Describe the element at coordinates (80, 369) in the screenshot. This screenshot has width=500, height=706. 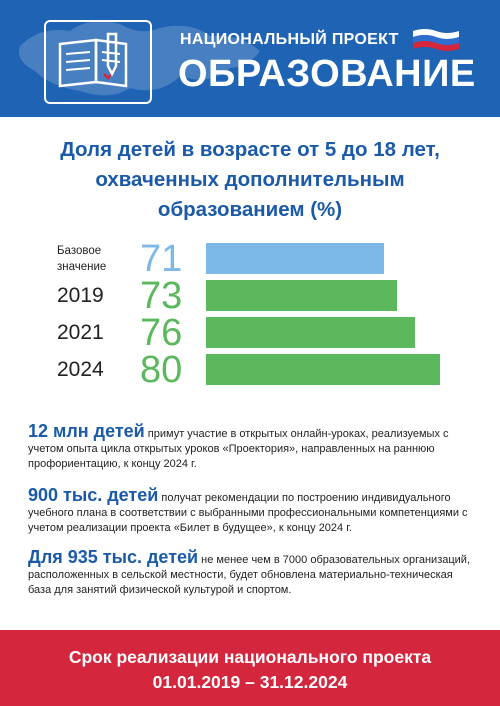
I see `bar-label: 2024` at that location.